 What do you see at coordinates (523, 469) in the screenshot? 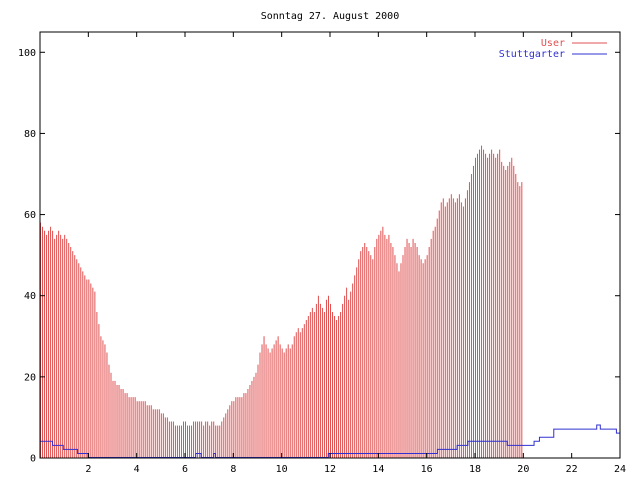
I see `x-tick-label: 20` at bounding box center [523, 469].